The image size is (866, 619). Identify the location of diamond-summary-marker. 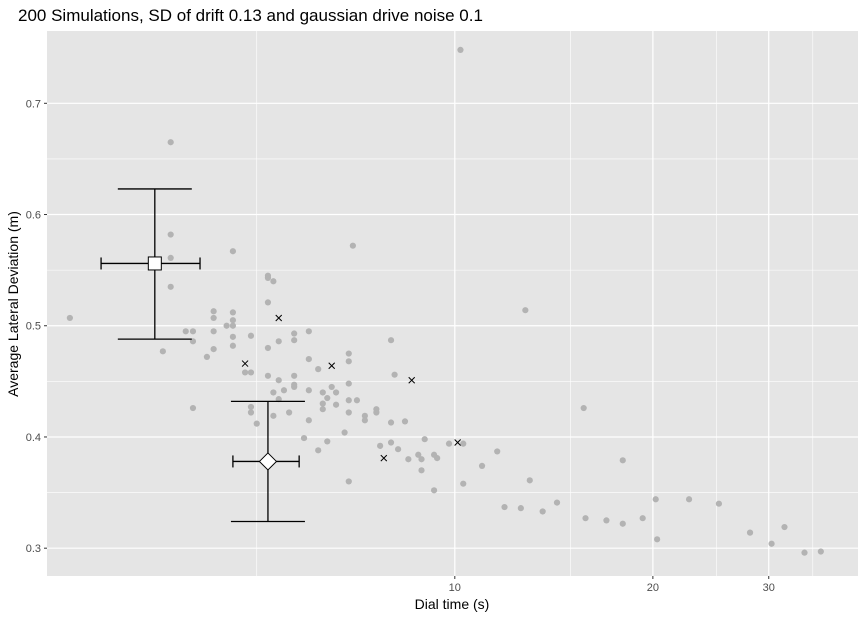
(267, 461).